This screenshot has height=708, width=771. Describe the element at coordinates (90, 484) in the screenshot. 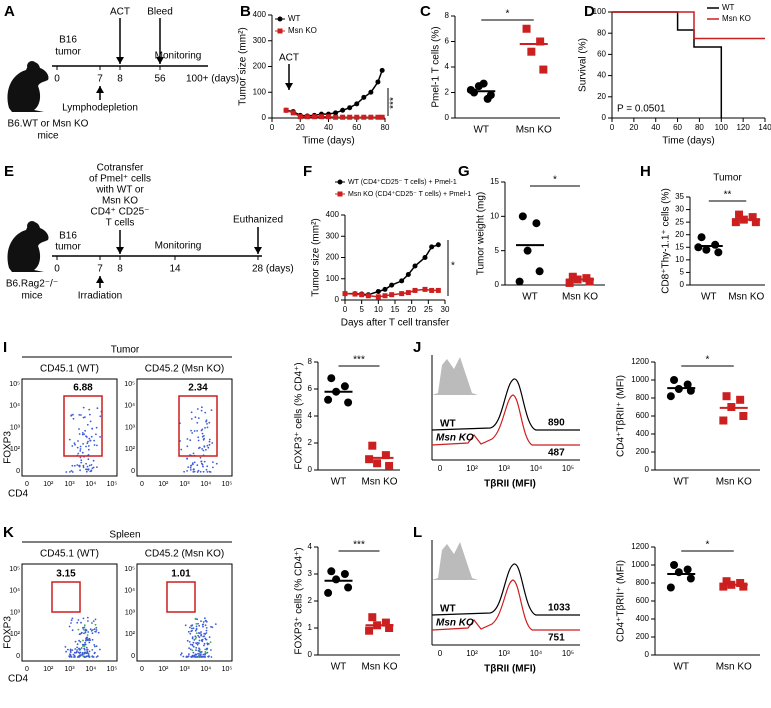

I see `flow-x-tick-label: 10⁴` at that location.